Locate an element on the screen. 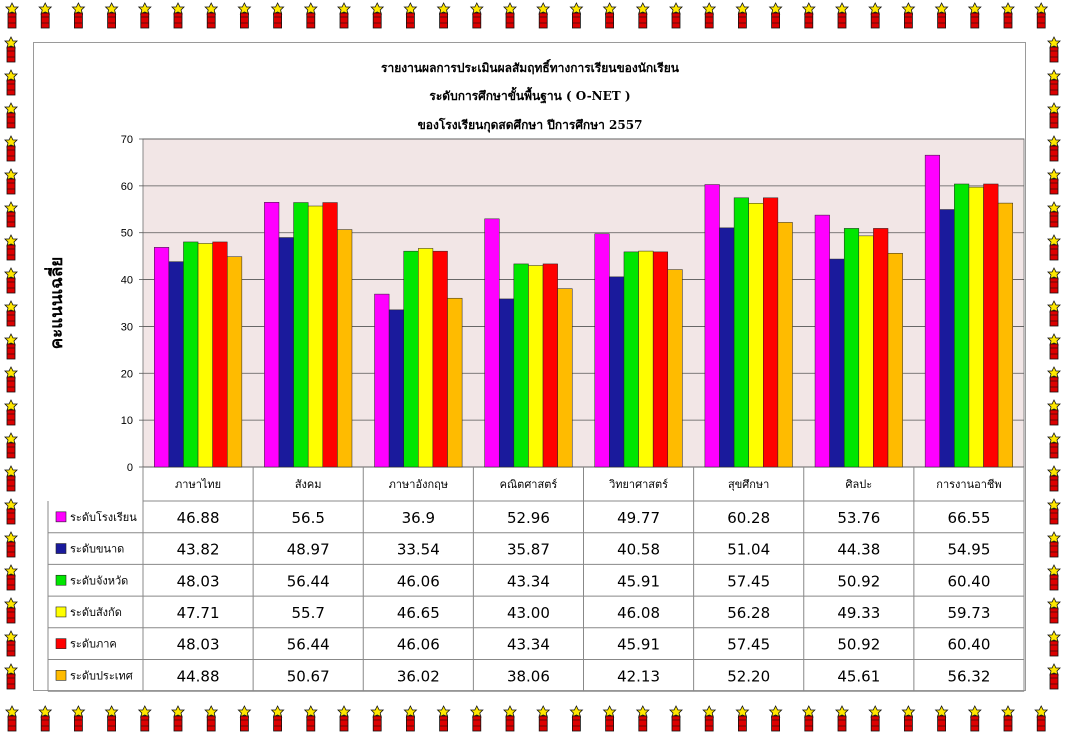  data-label: 43.34 is located at coordinates (528, 645).